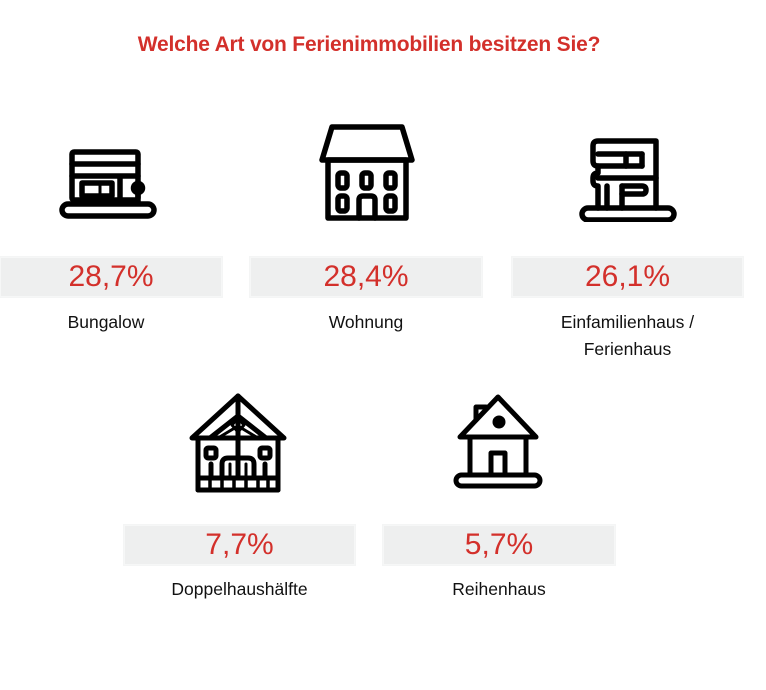  I want to click on bungalow-icon, so click(108, 184).